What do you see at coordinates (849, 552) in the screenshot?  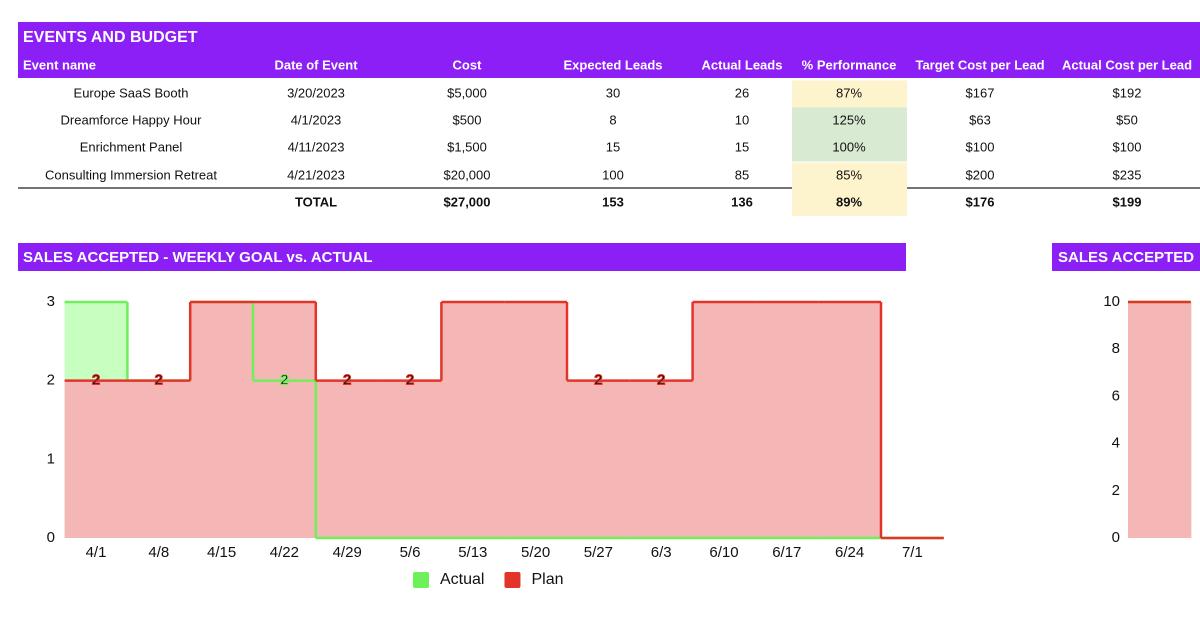 I see `x-tick-label: 6/24` at bounding box center [849, 552].